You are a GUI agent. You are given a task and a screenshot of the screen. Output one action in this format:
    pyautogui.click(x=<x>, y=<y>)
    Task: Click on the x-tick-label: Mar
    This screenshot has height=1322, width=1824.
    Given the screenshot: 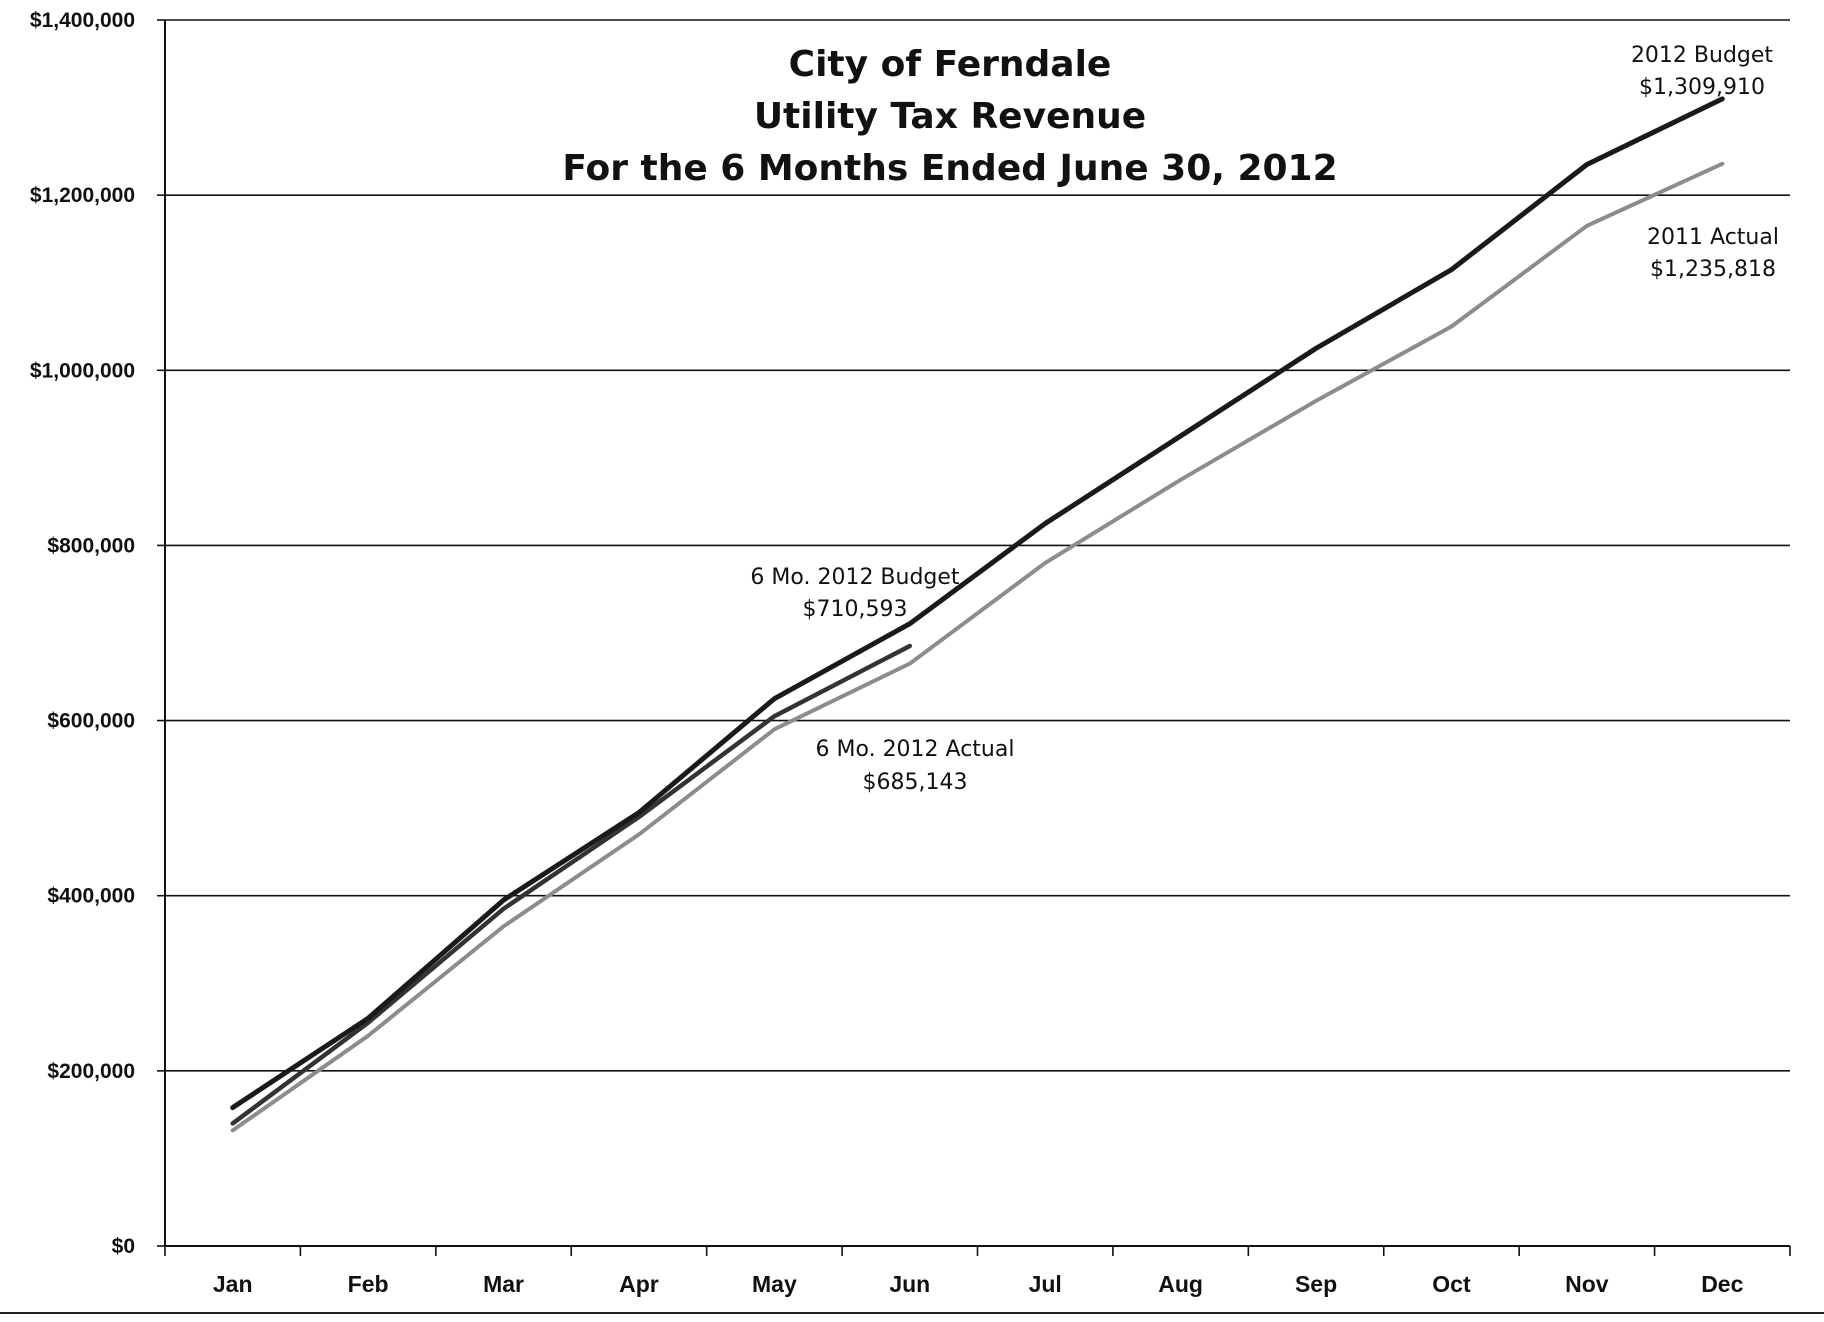 What is the action you would take?
    pyautogui.click(x=503, y=1284)
    